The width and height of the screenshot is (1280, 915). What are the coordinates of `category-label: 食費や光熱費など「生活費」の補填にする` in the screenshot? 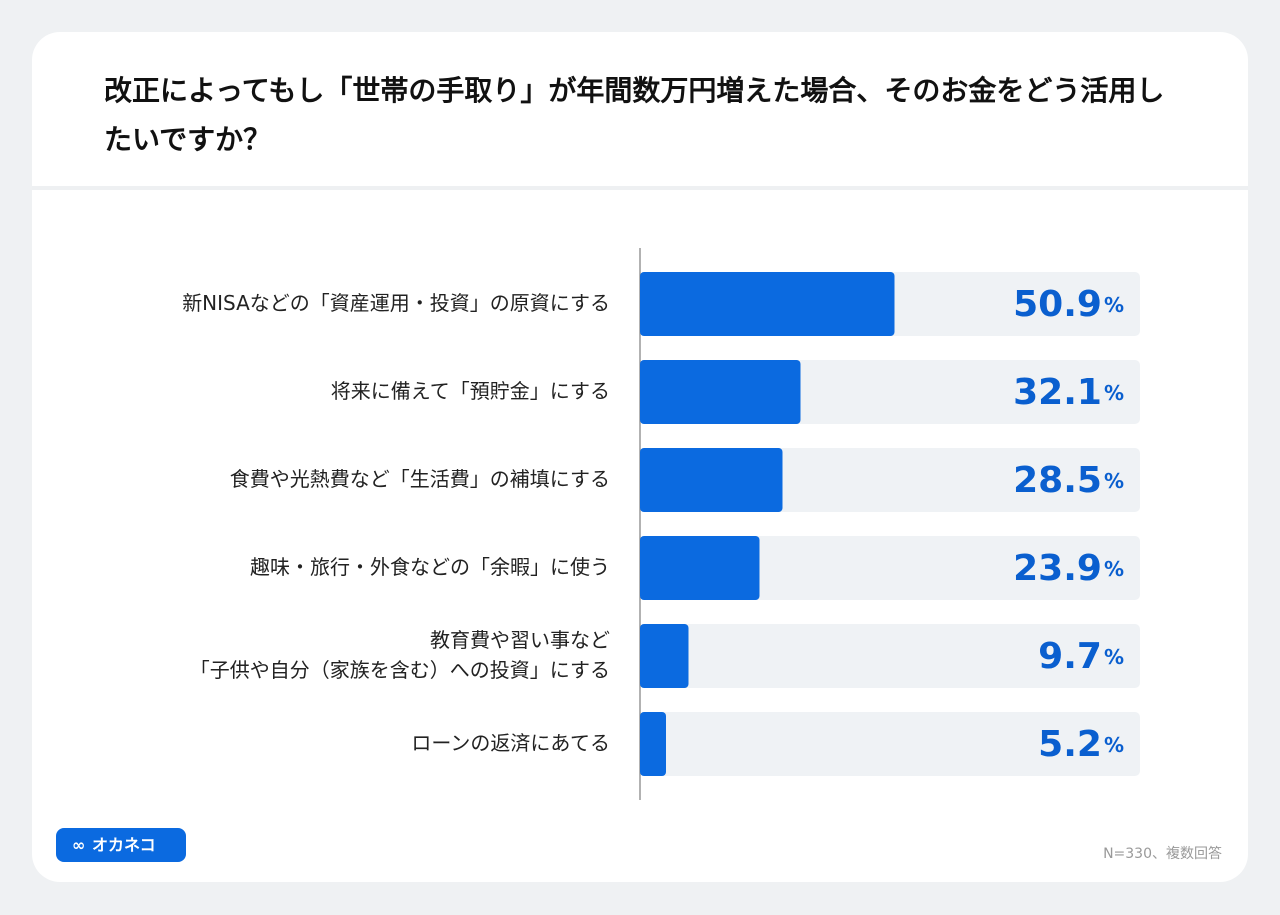 It's located at (420, 479).